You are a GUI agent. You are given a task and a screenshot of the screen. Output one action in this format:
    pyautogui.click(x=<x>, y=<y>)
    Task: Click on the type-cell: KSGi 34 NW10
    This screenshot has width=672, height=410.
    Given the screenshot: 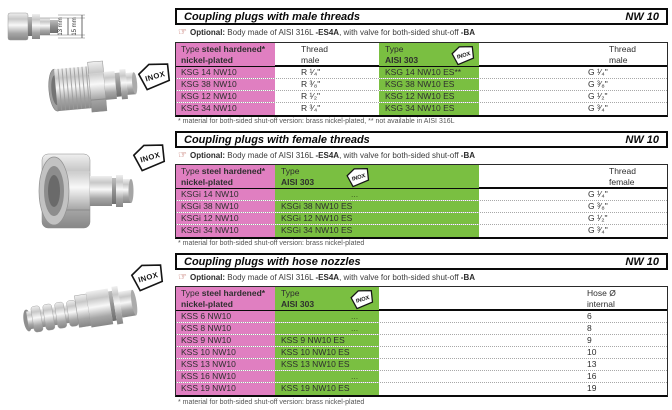 What is the action you would take?
    pyautogui.click(x=225, y=231)
    